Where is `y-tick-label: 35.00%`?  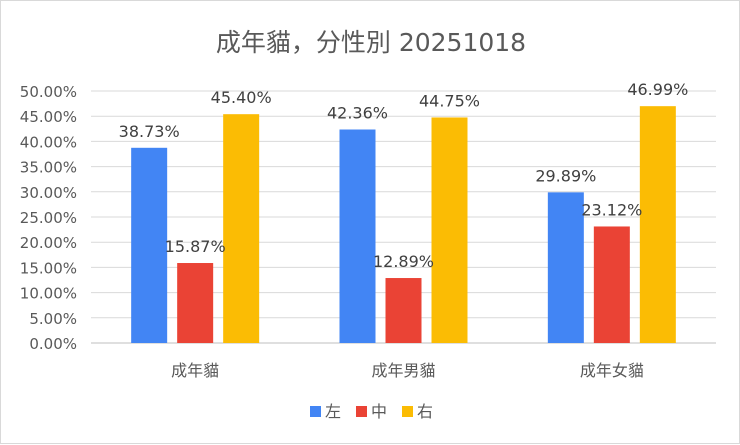
y-tick-label: 35.00% is located at coordinates (48, 168).